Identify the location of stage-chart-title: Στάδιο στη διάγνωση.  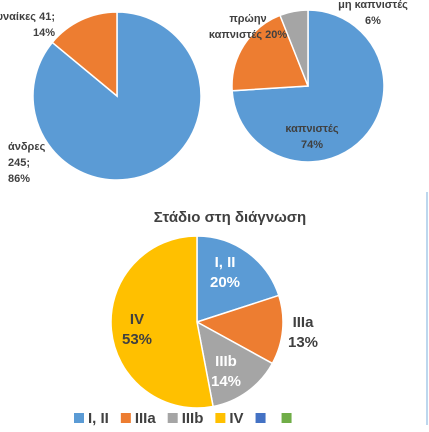
(230, 217).